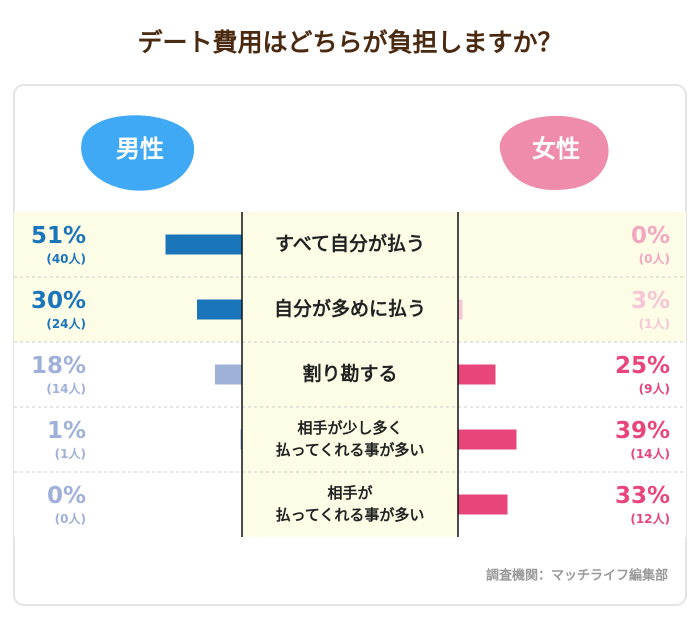 The width and height of the screenshot is (700, 619). I want to click on value-label: 33%, so click(642, 496).